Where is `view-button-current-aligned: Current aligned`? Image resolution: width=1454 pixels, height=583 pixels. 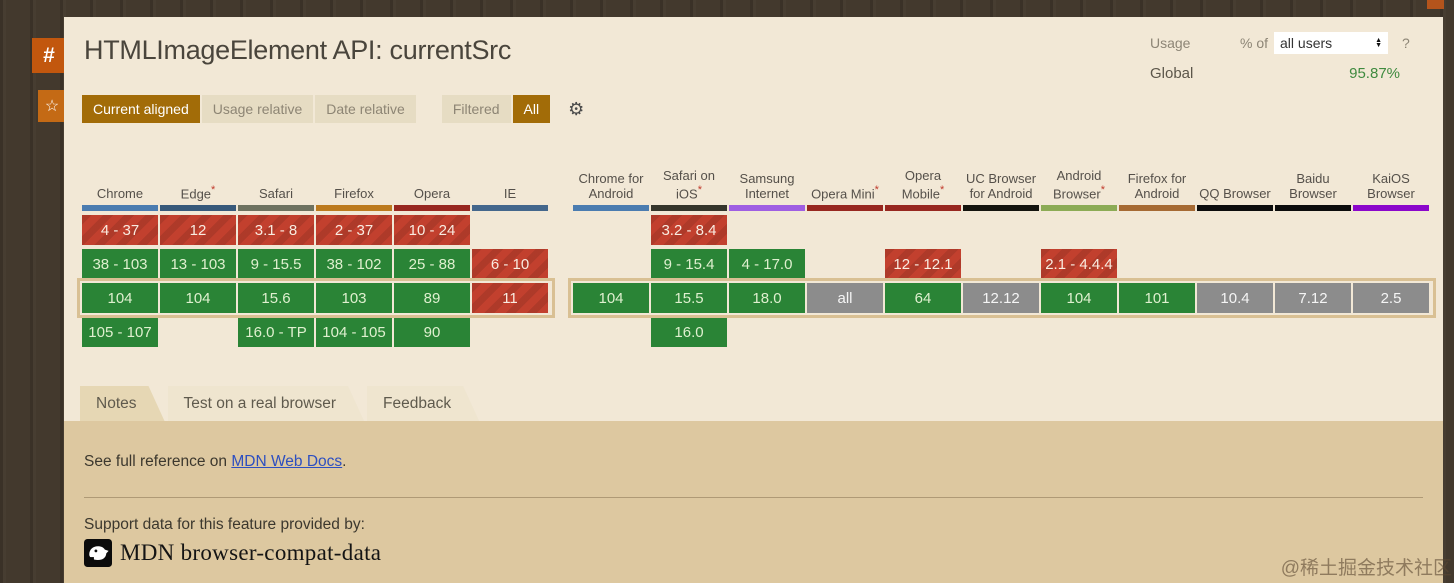 view-button-current-aligned: Current aligned is located at coordinates (141, 109).